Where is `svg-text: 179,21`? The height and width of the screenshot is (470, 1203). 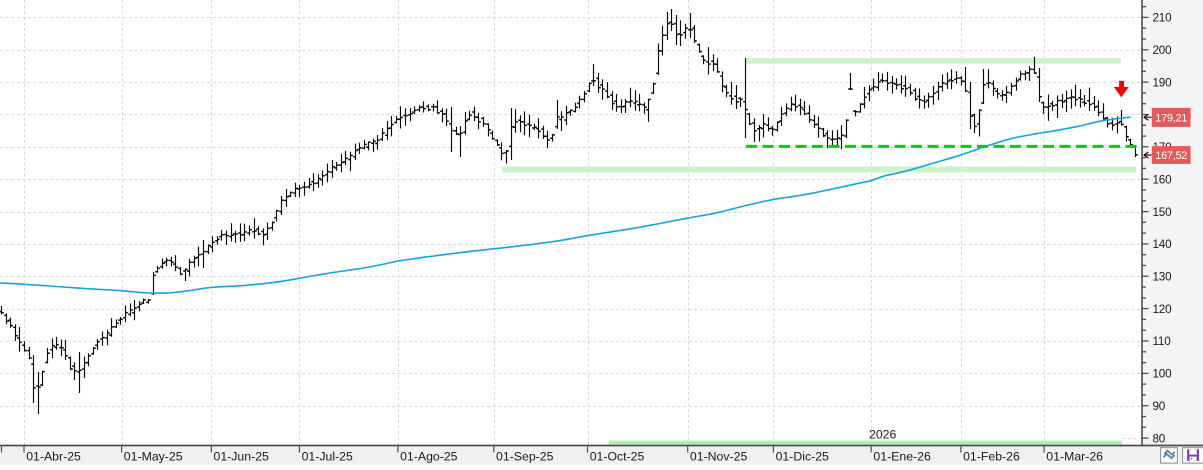 svg-text: 179,21 is located at coordinates (1171, 118).